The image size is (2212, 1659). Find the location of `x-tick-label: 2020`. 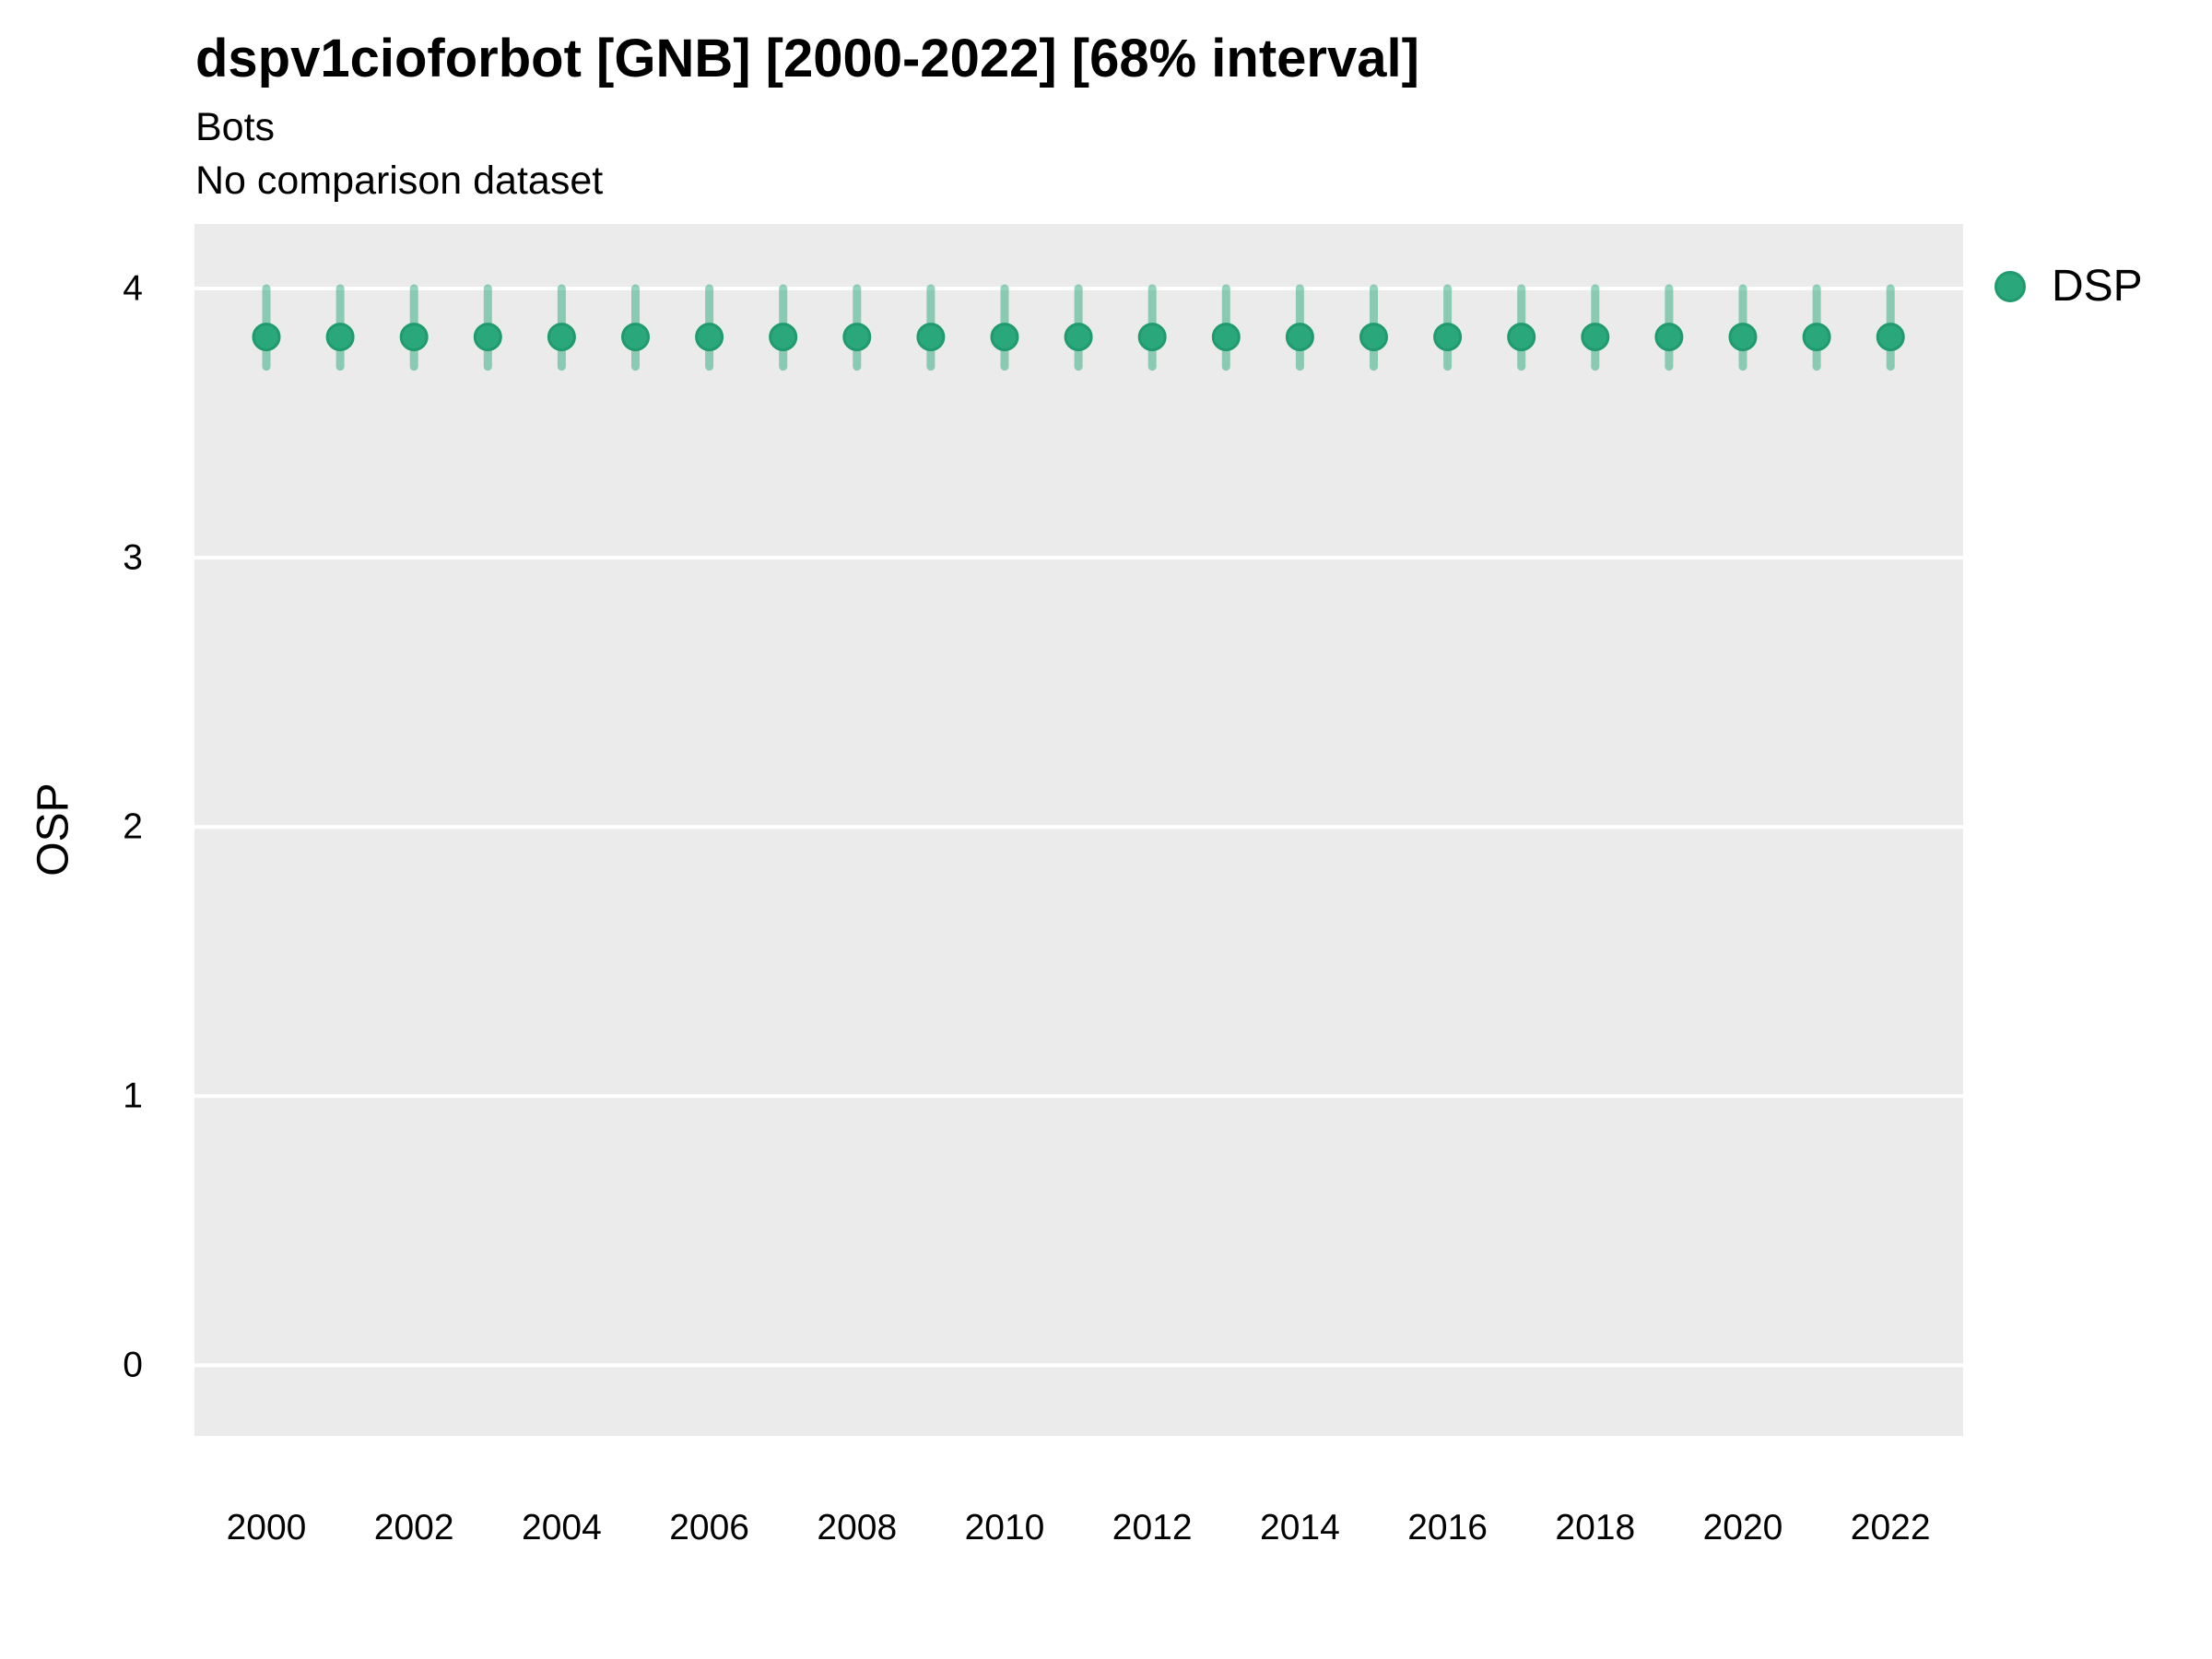

x-tick-label: 2020 is located at coordinates (1742, 1527).